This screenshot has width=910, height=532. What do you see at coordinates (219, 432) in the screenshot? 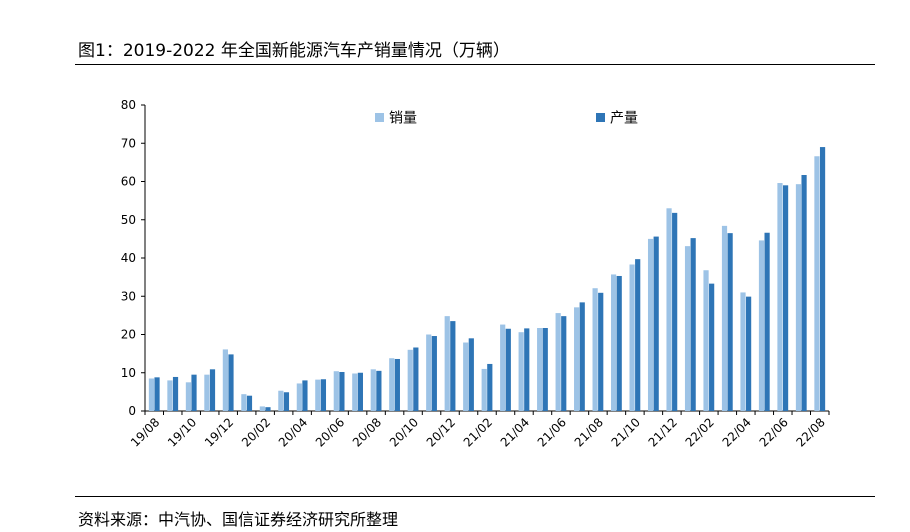
I see `x-tick-label: 19/12` at bounding box center [219, 432].